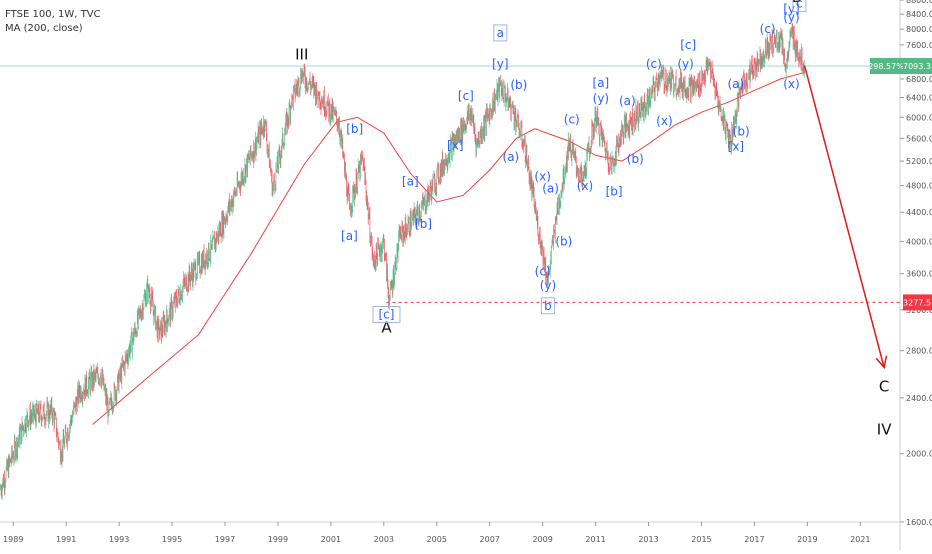 The height and width of the screenshot is (554, 932). I want to click on symbol-title: FTSE 100, 1W, TVC, so click(53, 14).